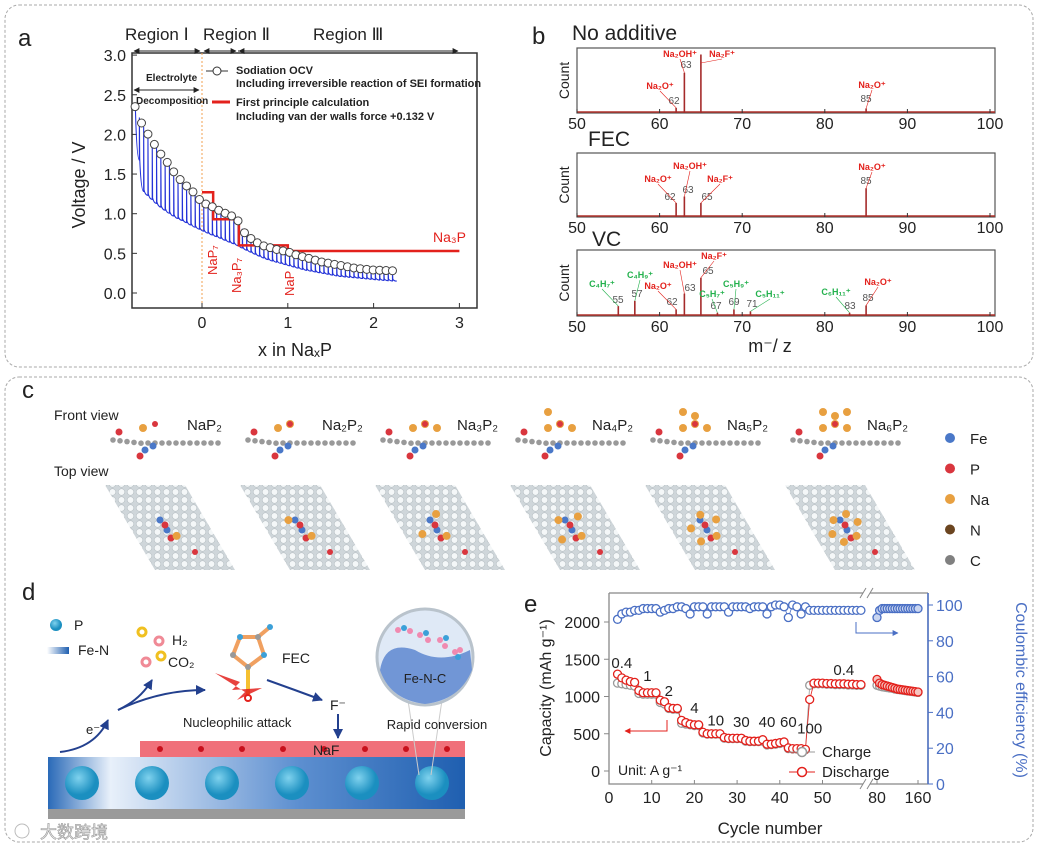  Describe the element at coordinates (135, 695) in the screenshot. I see `gas-arrow` at that location.